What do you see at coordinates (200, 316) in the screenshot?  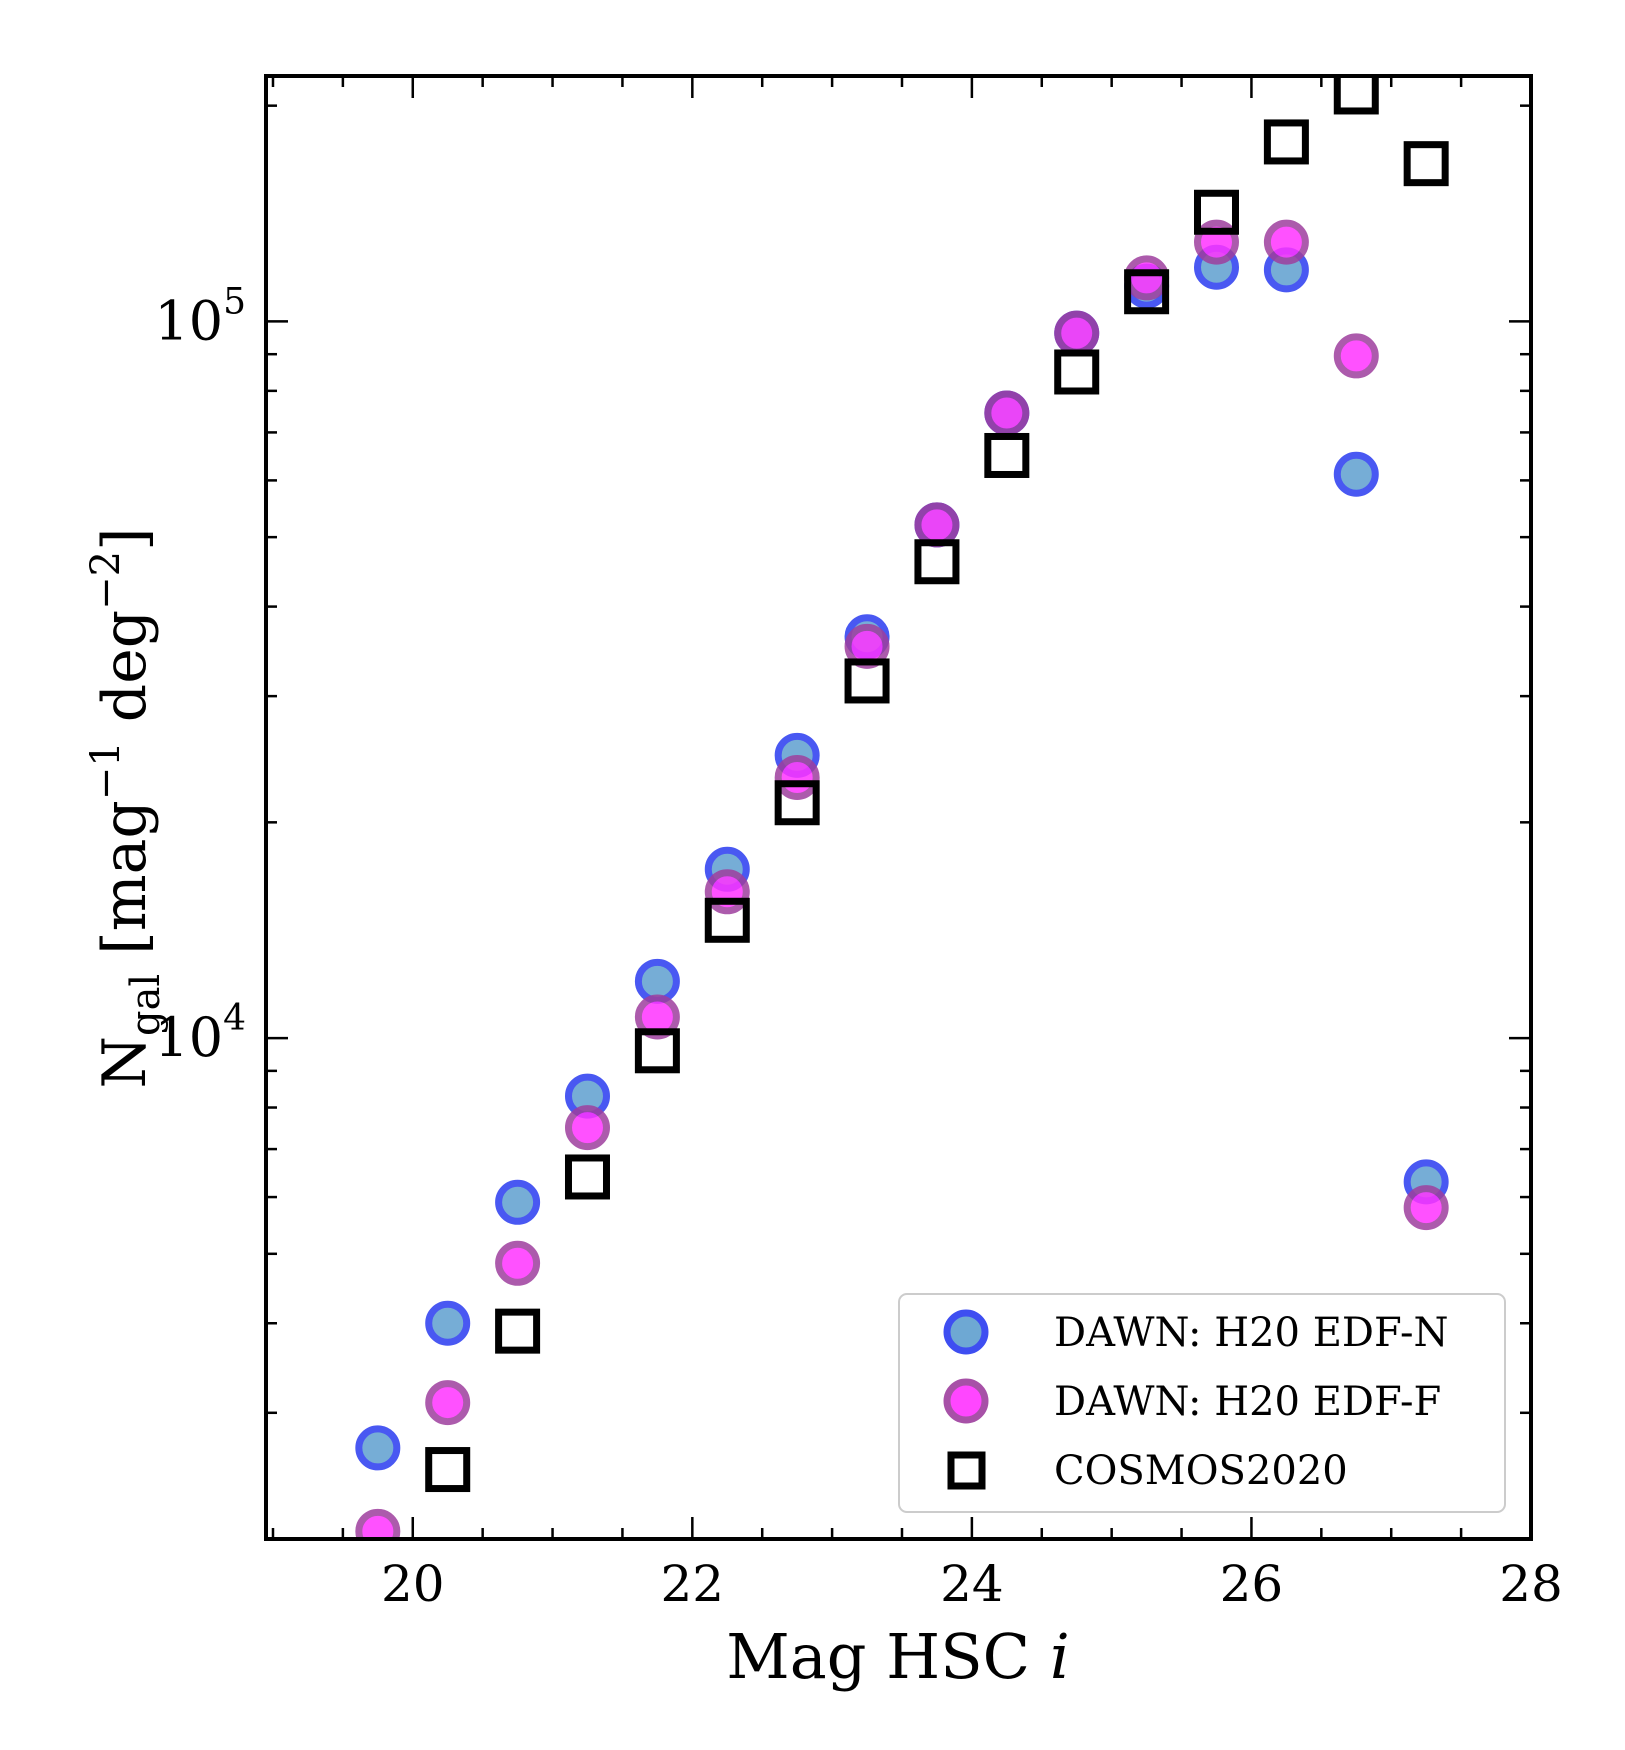 I see `y-tick-label: 10⁵` at bounding box center [200, 316].